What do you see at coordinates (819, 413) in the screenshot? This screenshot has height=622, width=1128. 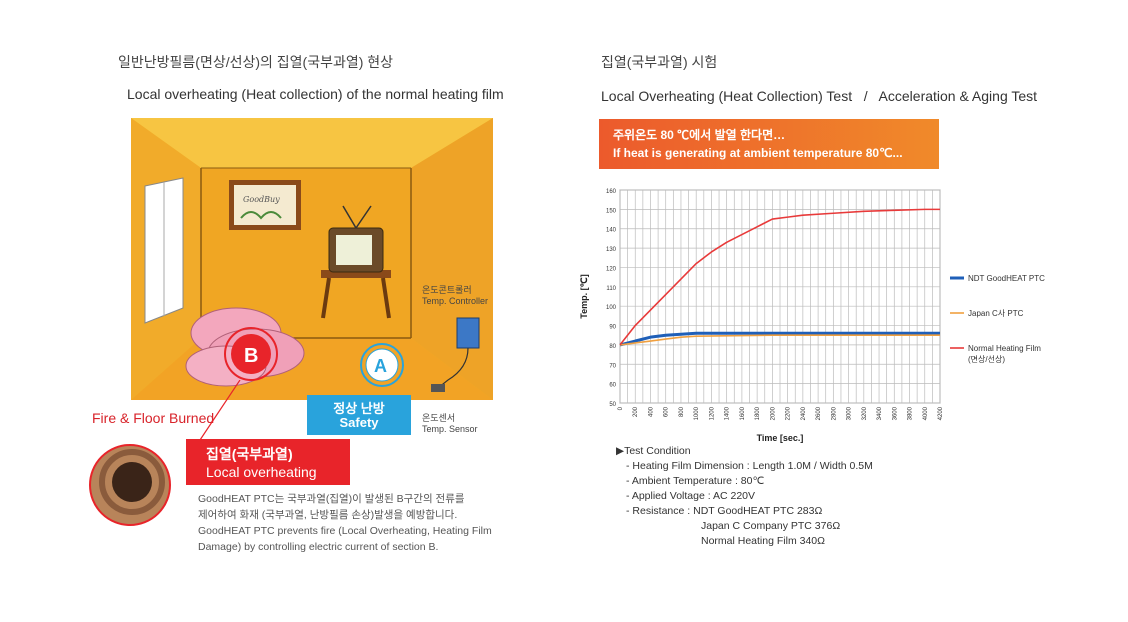 I see `x-tick-label: 2600` at bounding box center [819, 413].